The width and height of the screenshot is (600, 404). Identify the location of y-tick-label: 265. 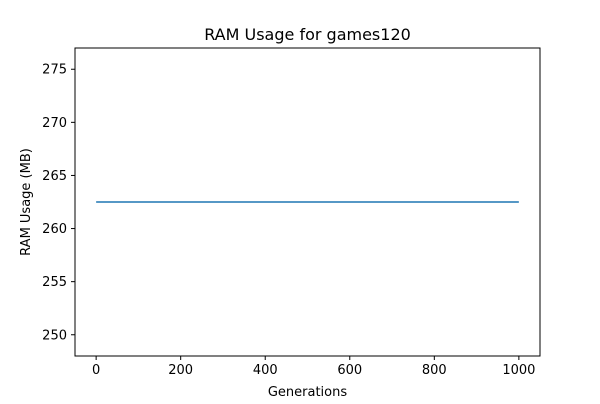
(54, 176).